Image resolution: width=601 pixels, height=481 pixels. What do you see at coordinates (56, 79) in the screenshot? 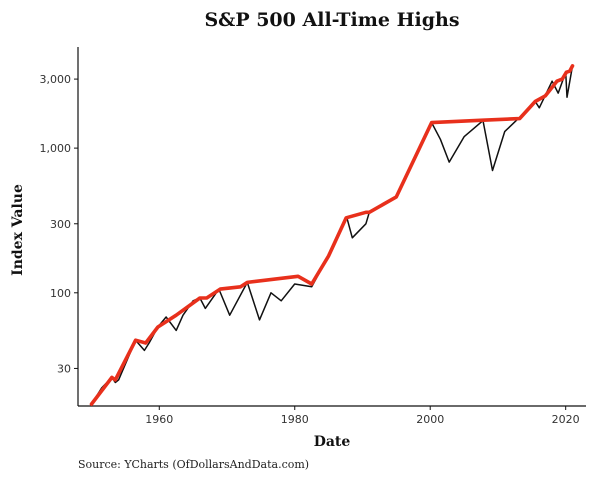
I see `y-tick-label: 3,000` at bounding box center [56, 79].